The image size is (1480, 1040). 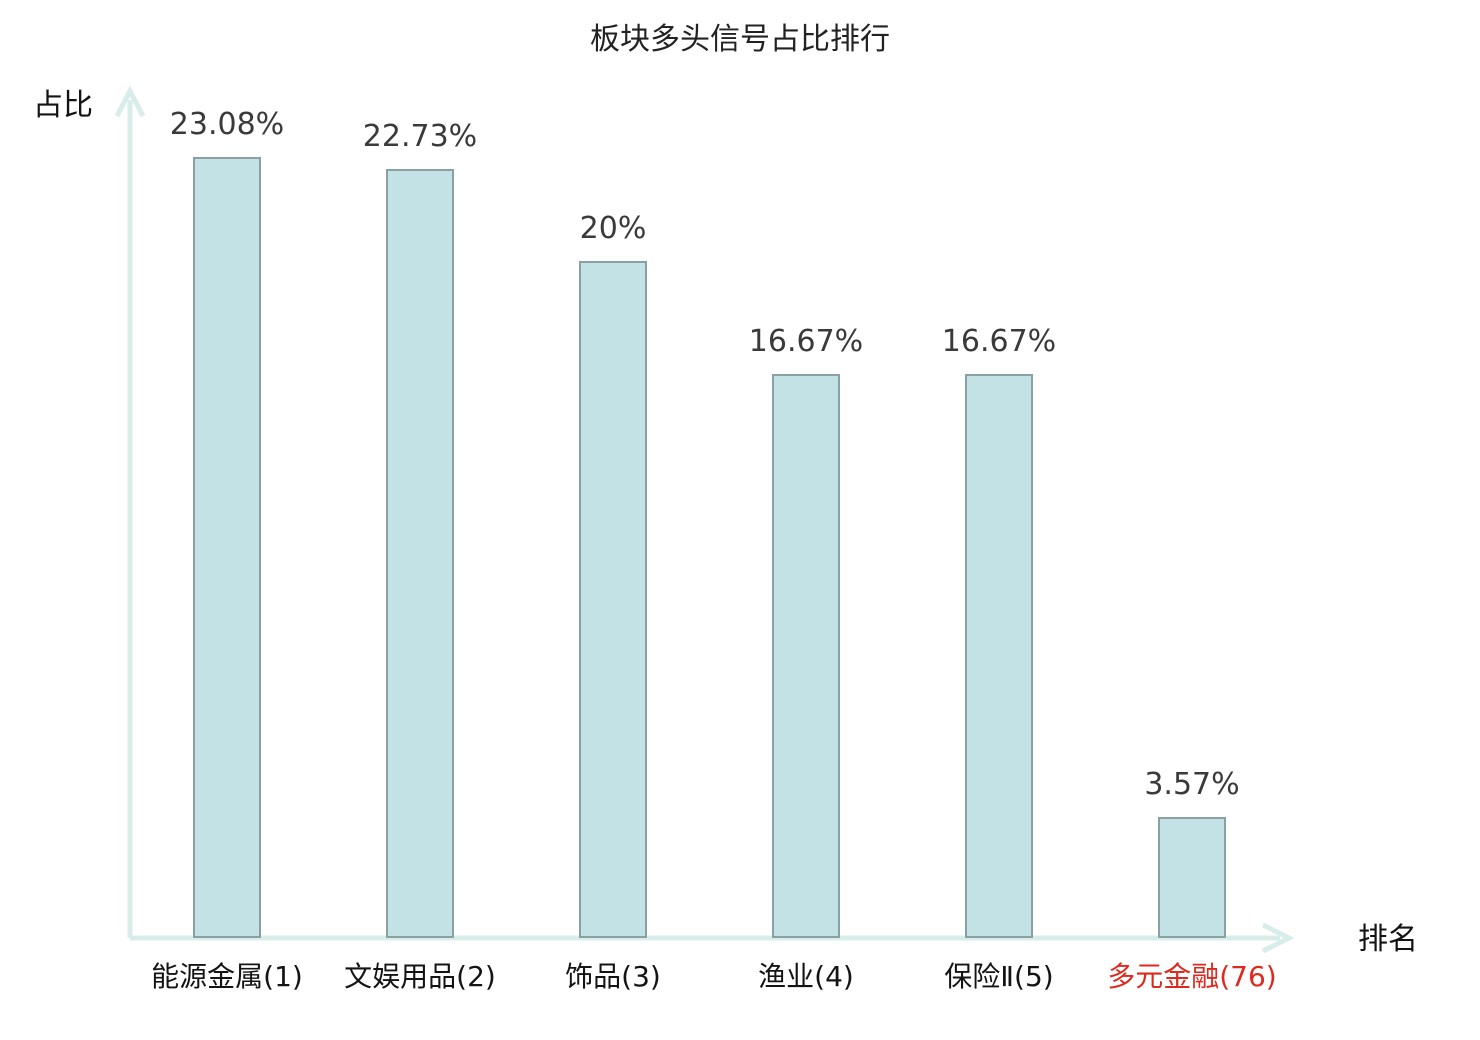 I want to click on category-label-6: 多元金融(76), so click(x=1192, y=976).